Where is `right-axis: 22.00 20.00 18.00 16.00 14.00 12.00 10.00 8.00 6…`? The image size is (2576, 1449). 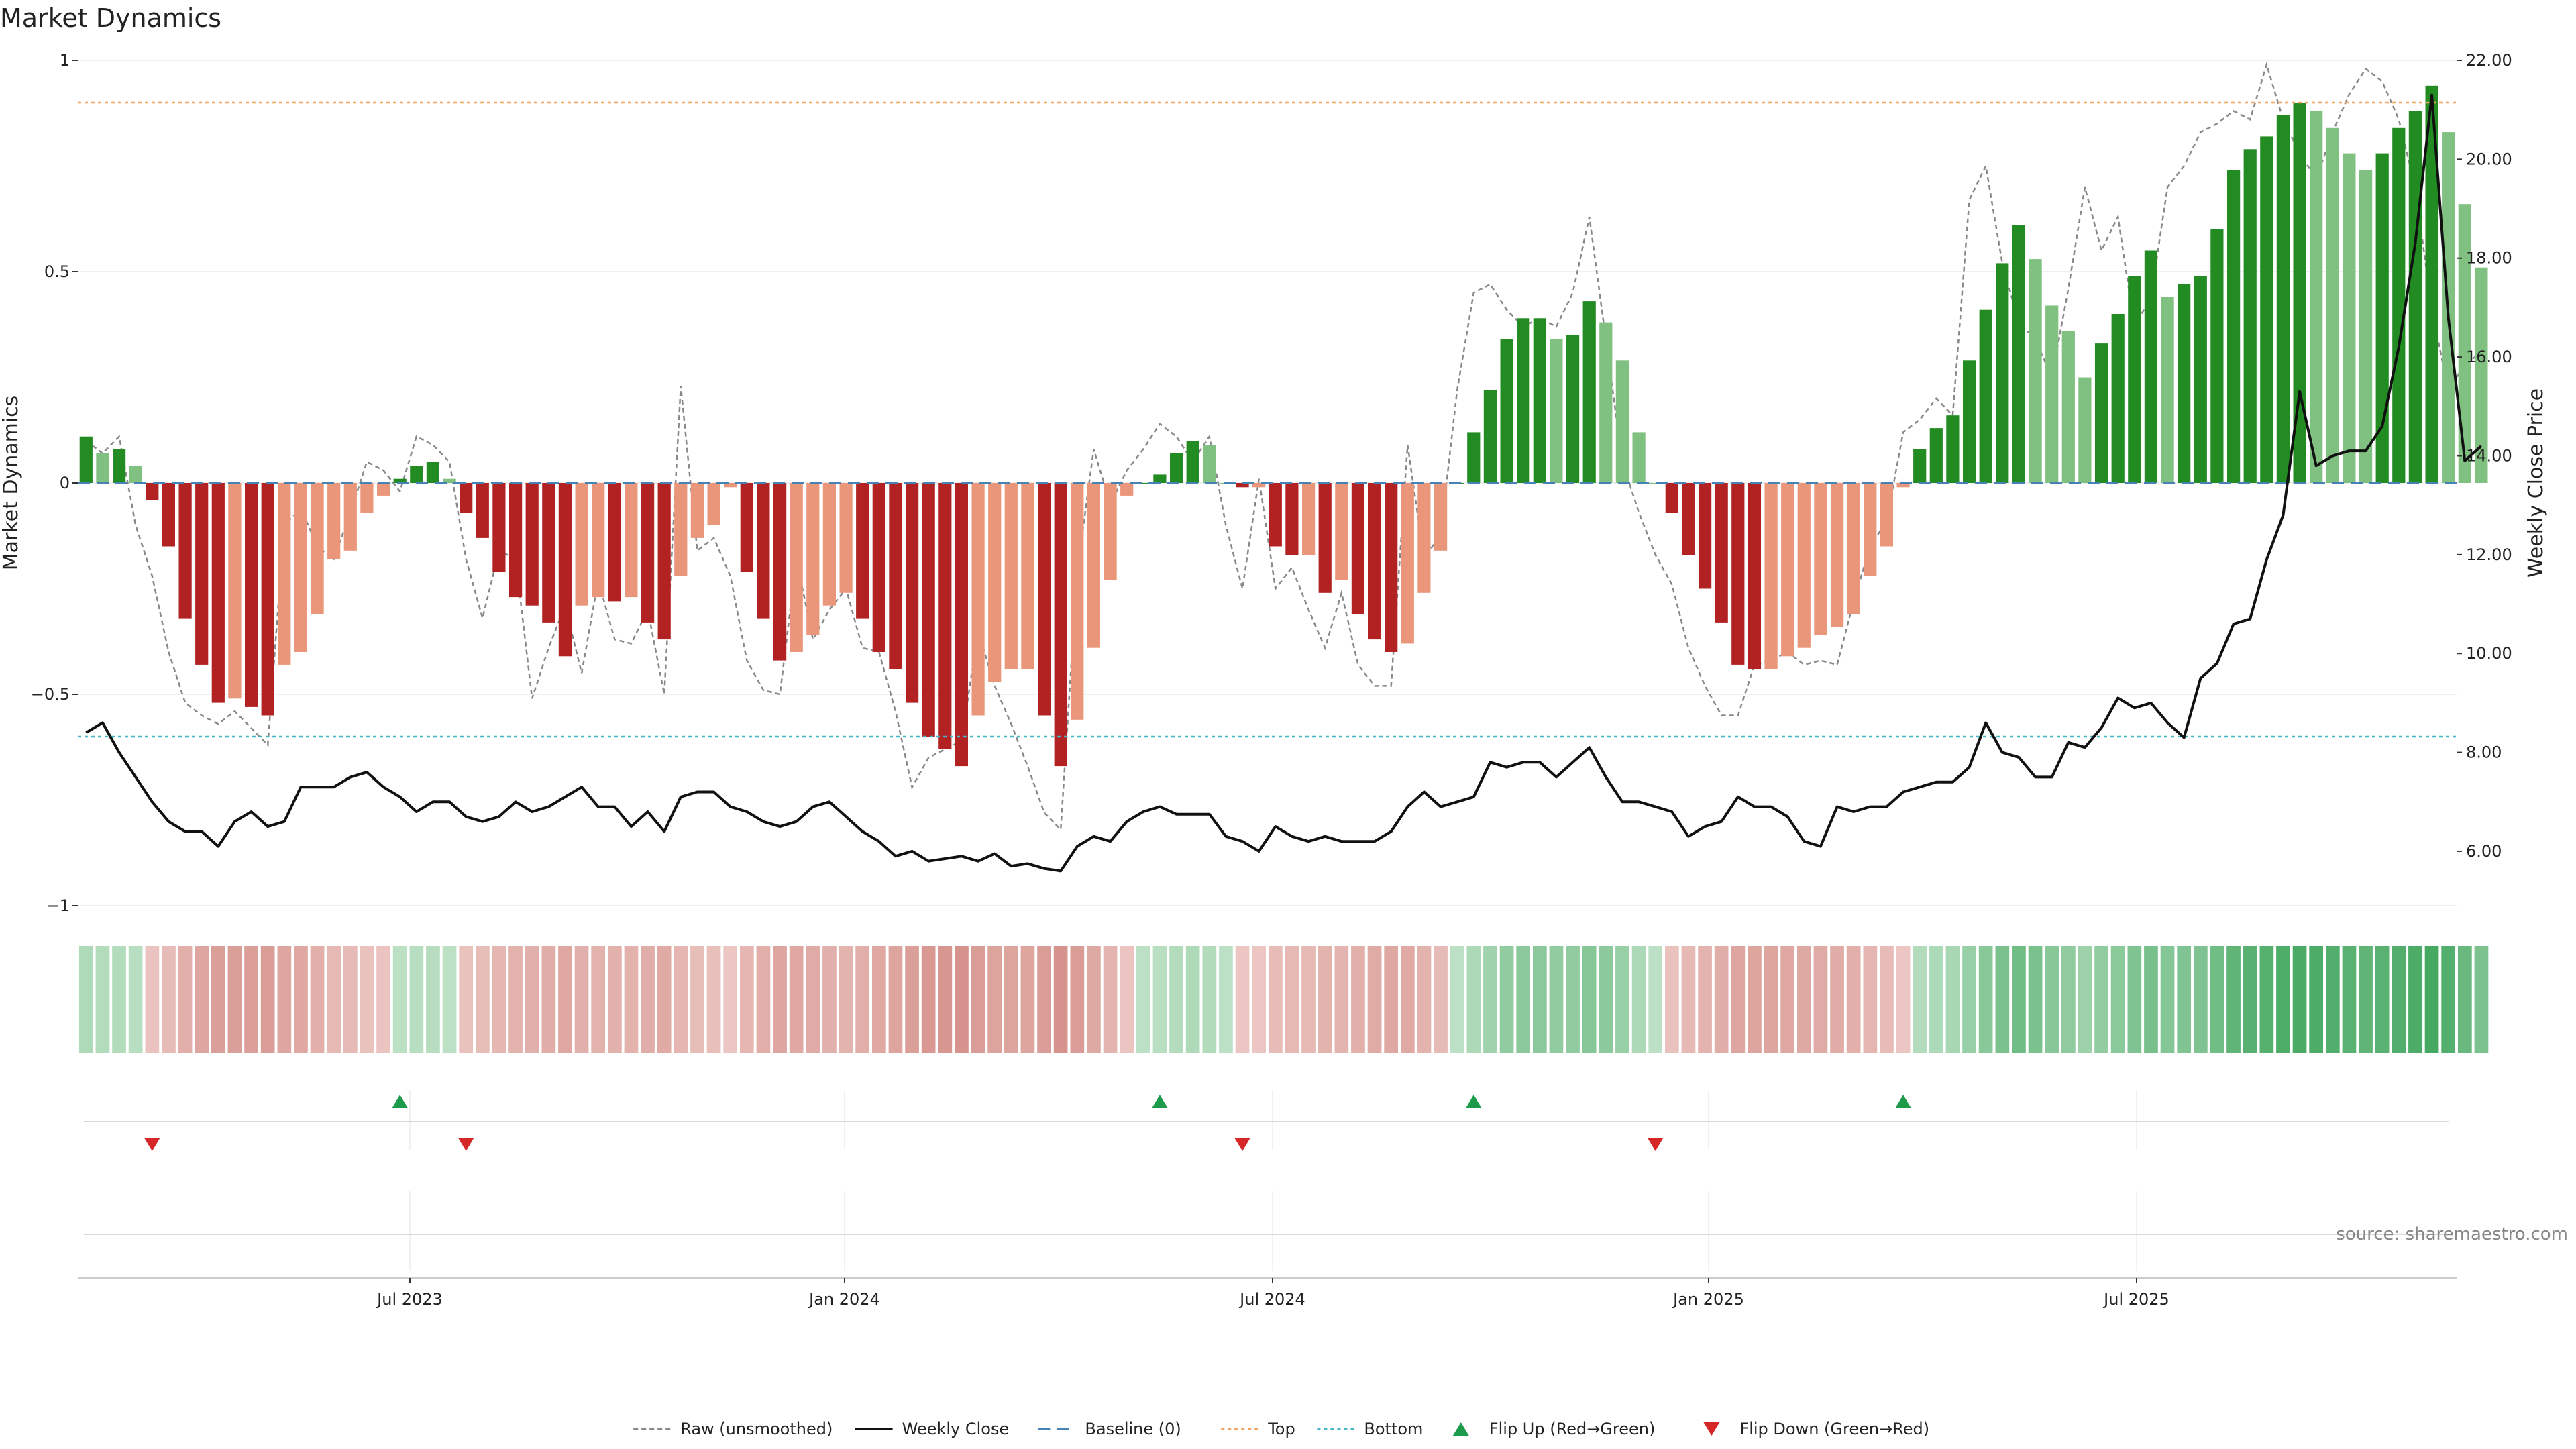 right-axis: 22.00 20.00 18.00 16.00 14.00 12.00 10.00 8.00 6… is located at coordinates (2502, 456).